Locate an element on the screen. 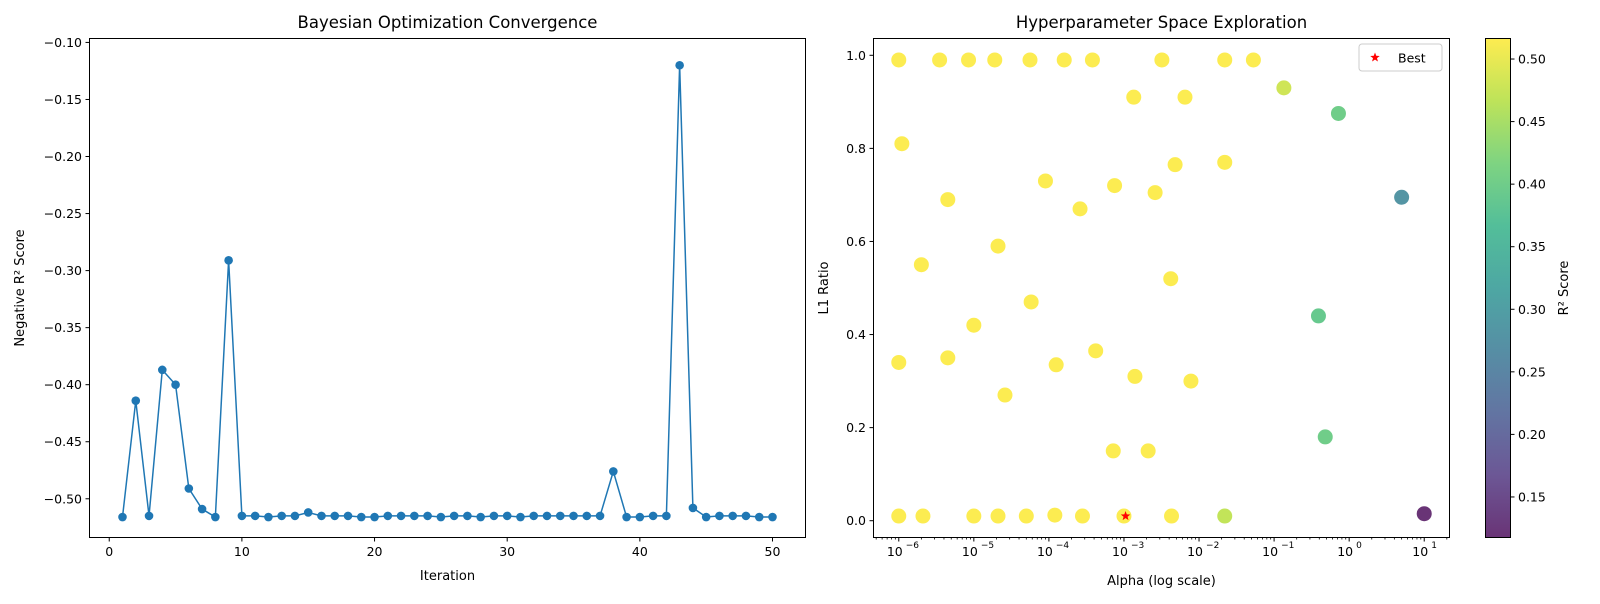 Image resolution: width=1600 pixels, height=604 pixels. x-tick-exponent: −3 is located at coordinates (1137, 546).